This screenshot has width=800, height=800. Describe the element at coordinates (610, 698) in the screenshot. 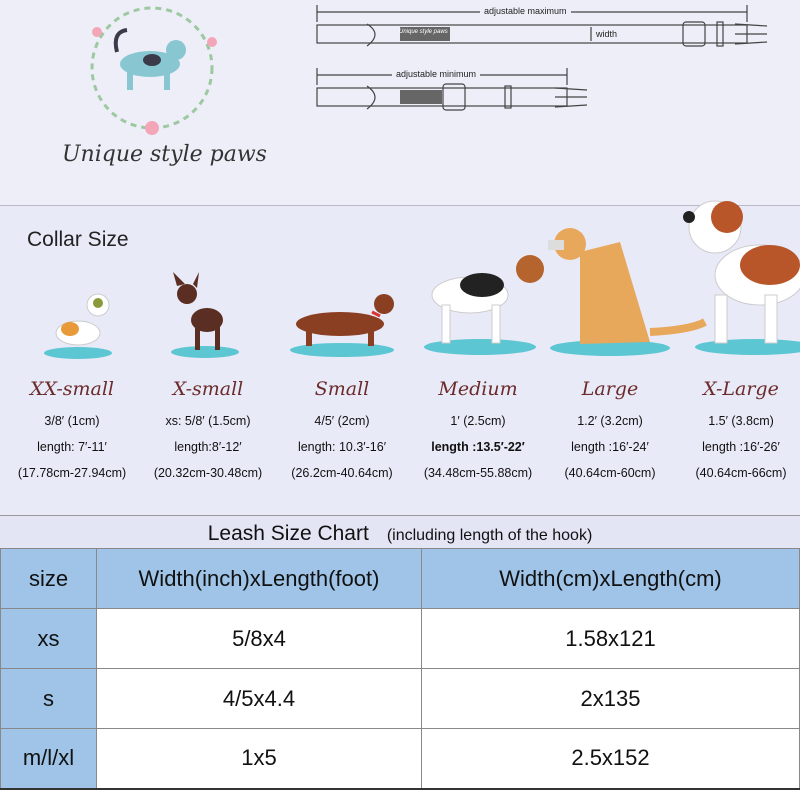

I see `cell-cm: 2x135` at that location.